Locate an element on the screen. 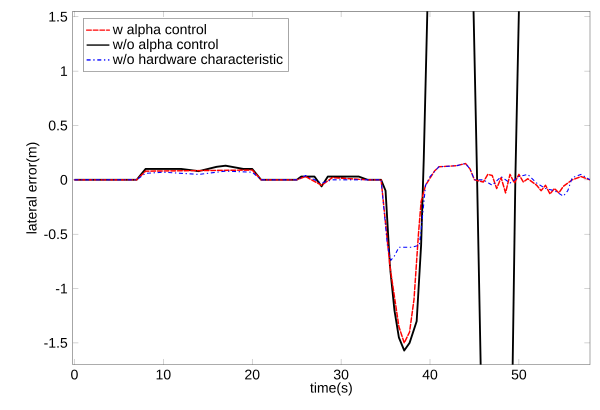 This screenshot has height=410, width=600. y-tick-label: -1.5 is located at coordinates (56, 343).